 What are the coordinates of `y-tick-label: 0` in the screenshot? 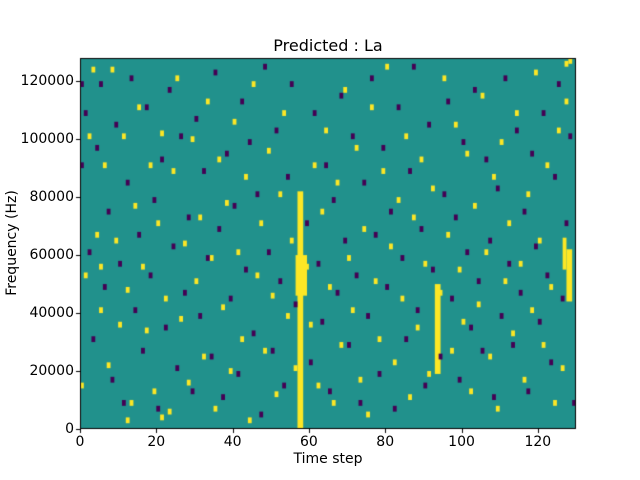 It's located at (69, 429).